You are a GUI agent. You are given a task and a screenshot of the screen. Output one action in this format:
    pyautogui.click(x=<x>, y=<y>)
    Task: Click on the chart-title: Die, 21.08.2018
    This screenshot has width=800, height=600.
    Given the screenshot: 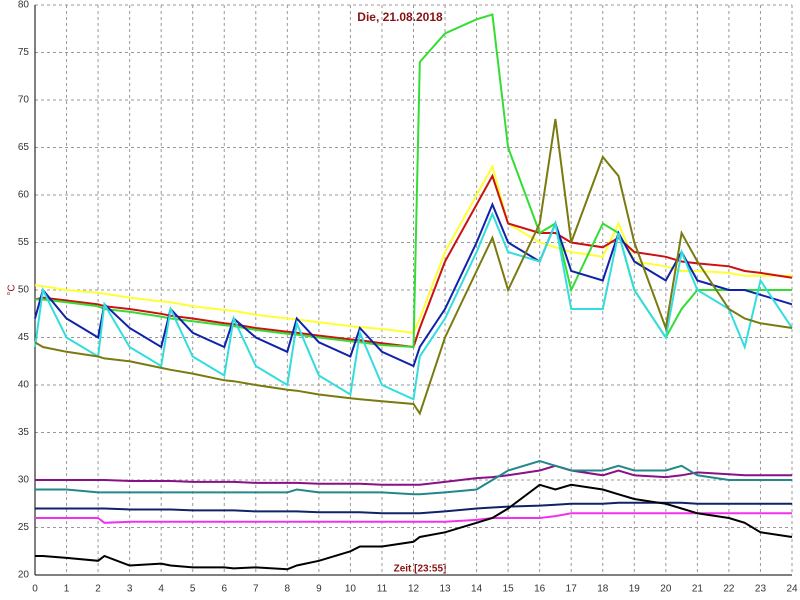 What is the action you would take?
    pyautogui.click(x=400, y=17)
    